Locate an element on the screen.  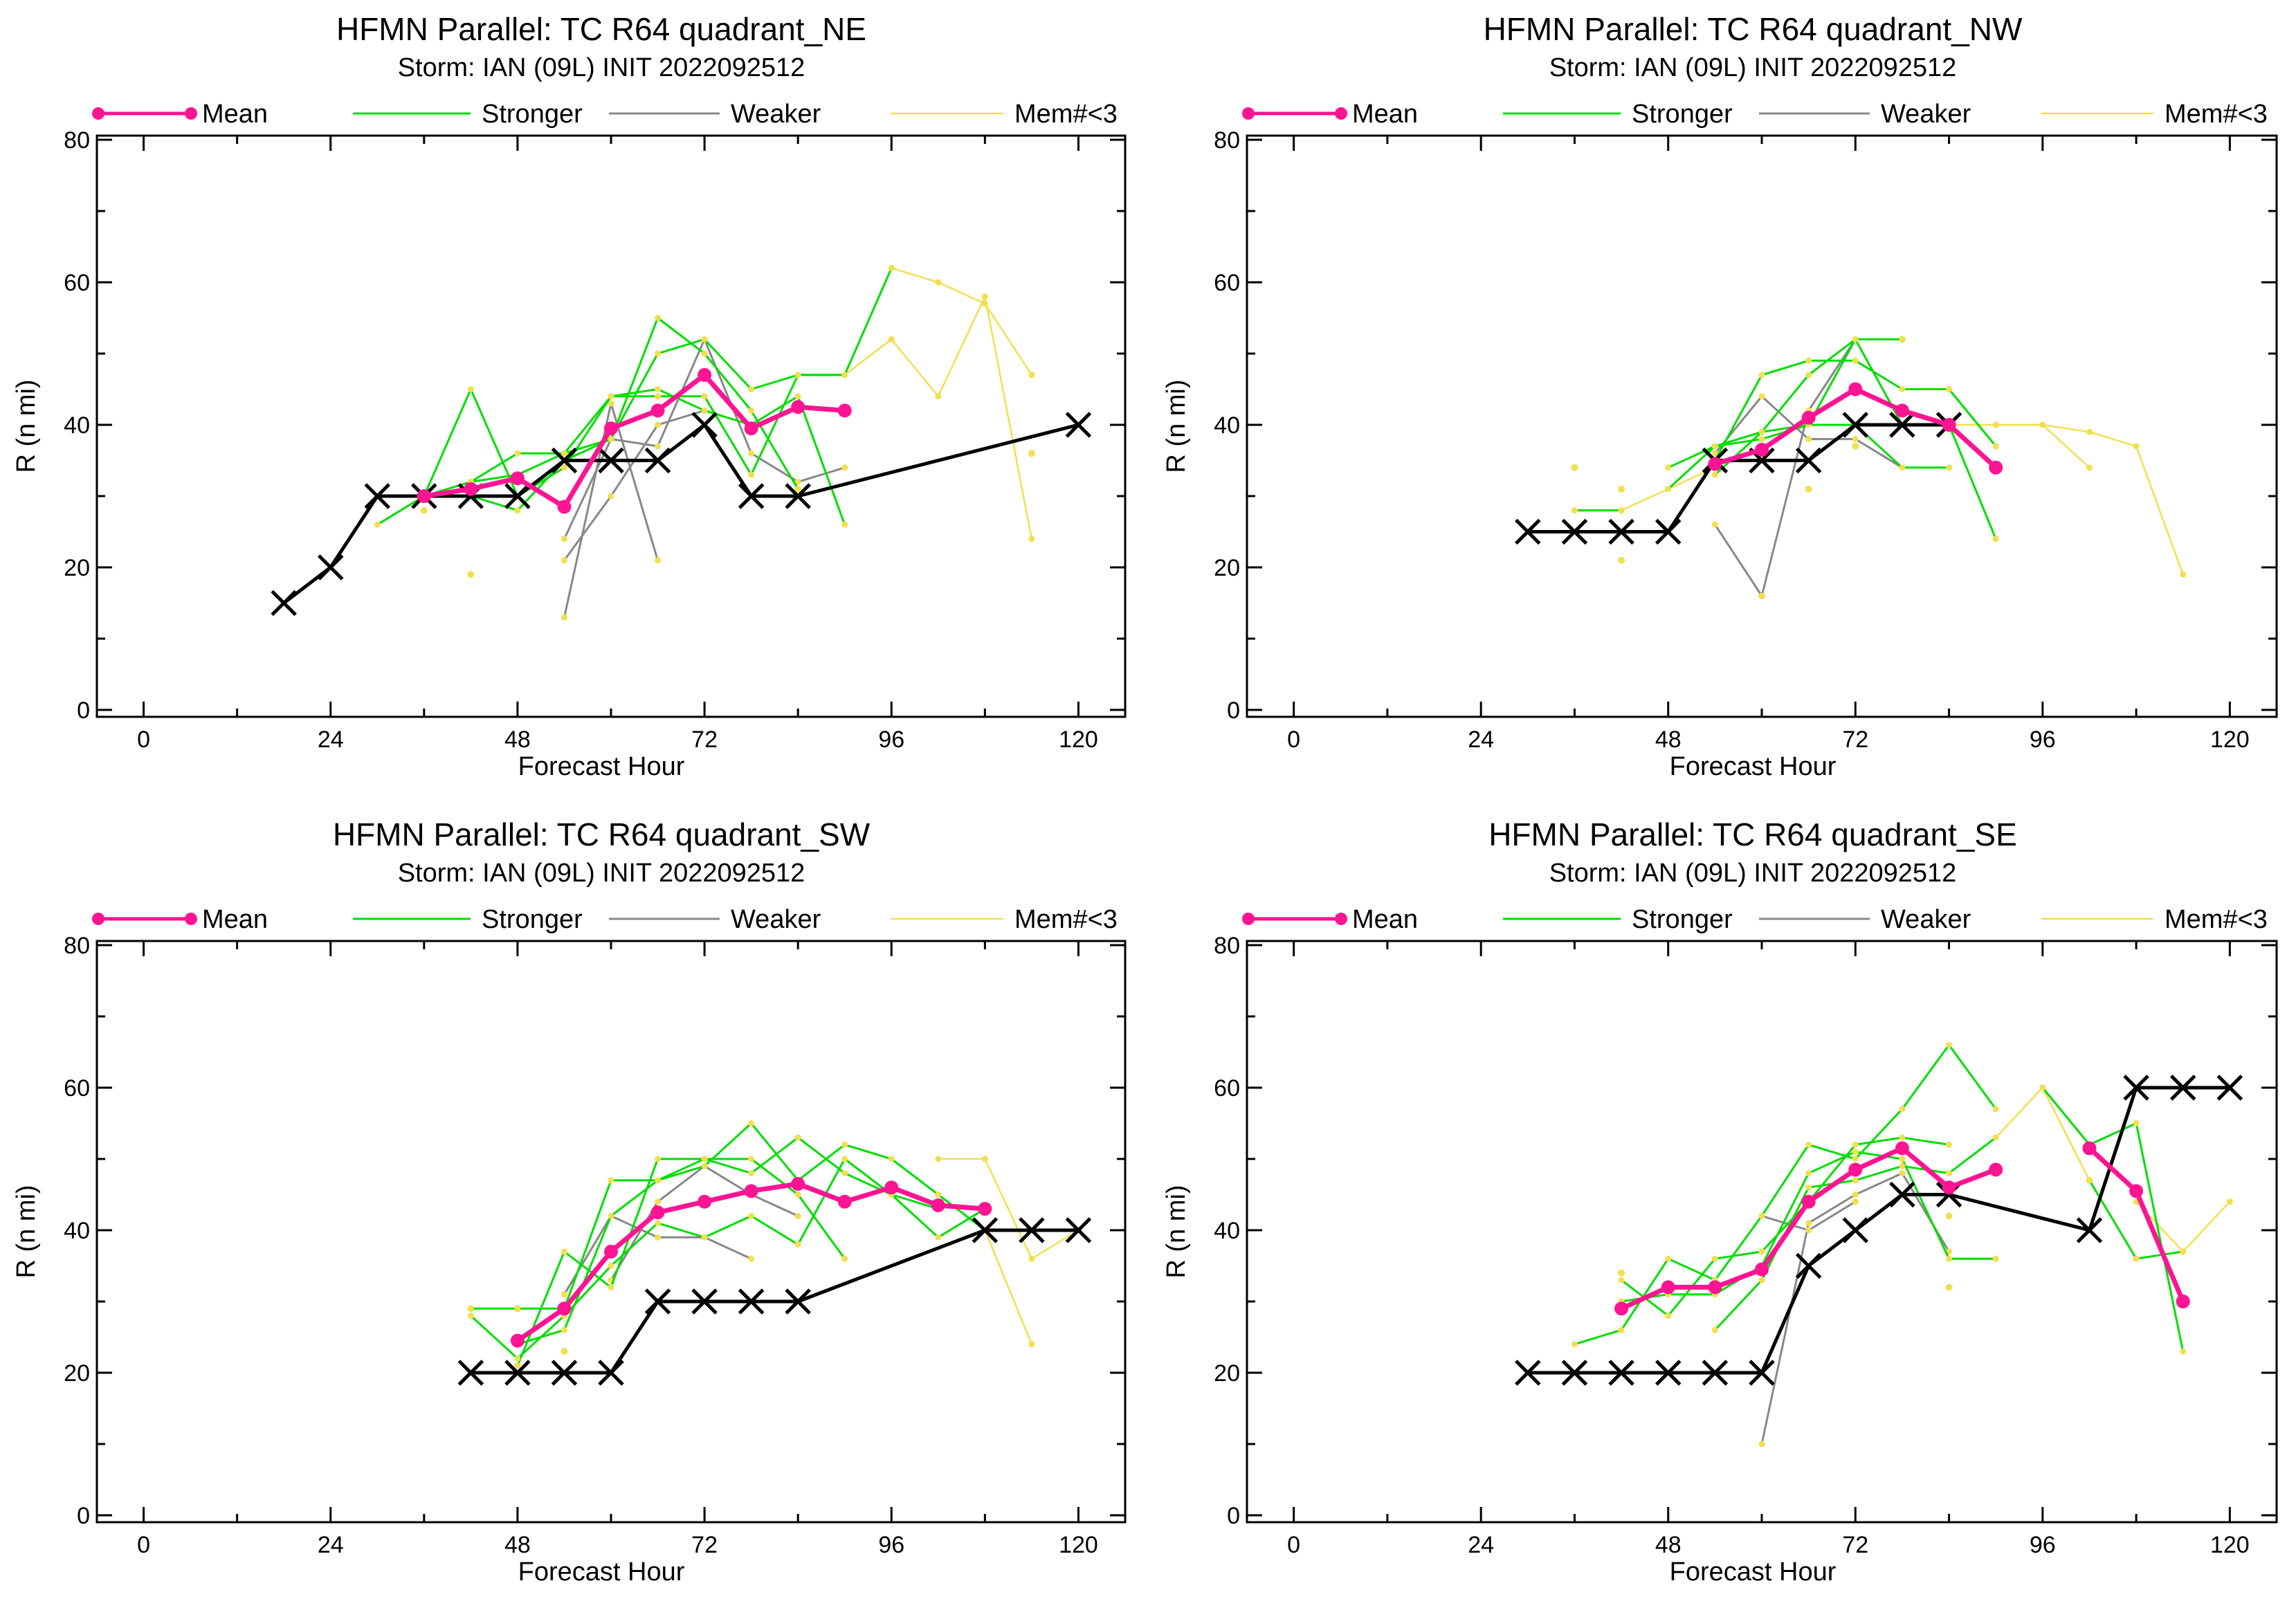
x-tick-label: 0 is located at coordinates (143, 740).